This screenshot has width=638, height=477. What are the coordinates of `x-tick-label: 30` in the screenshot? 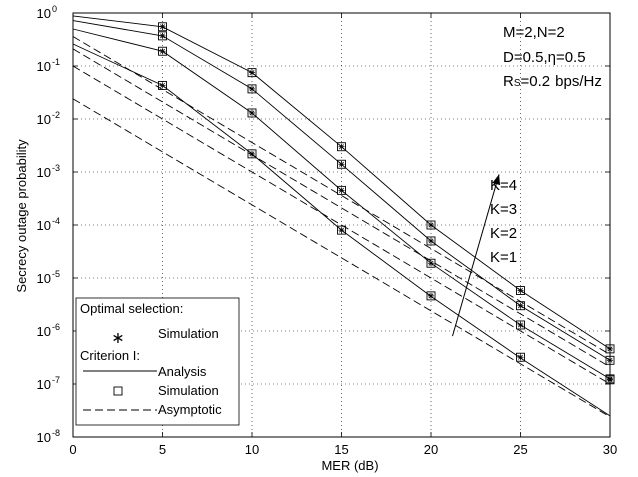 It's located at (610, 449).